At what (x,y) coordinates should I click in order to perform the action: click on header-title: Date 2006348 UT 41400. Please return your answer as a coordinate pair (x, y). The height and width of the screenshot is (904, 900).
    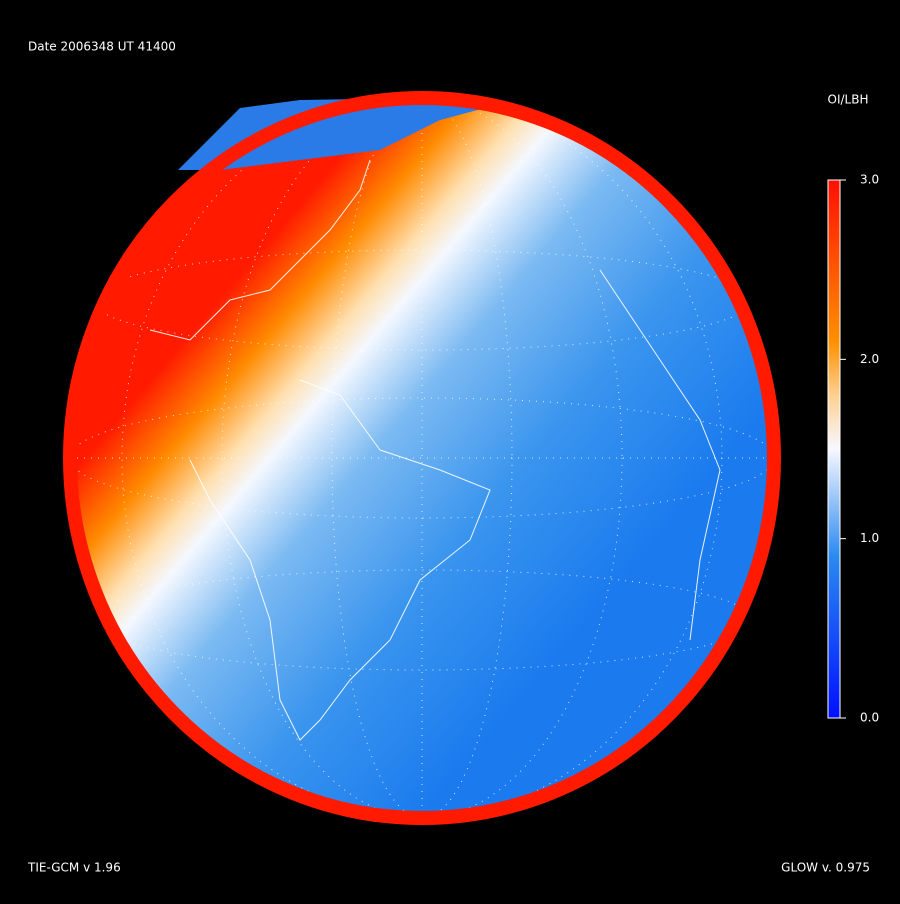
    Looking at the image, I should click on (102, 47).